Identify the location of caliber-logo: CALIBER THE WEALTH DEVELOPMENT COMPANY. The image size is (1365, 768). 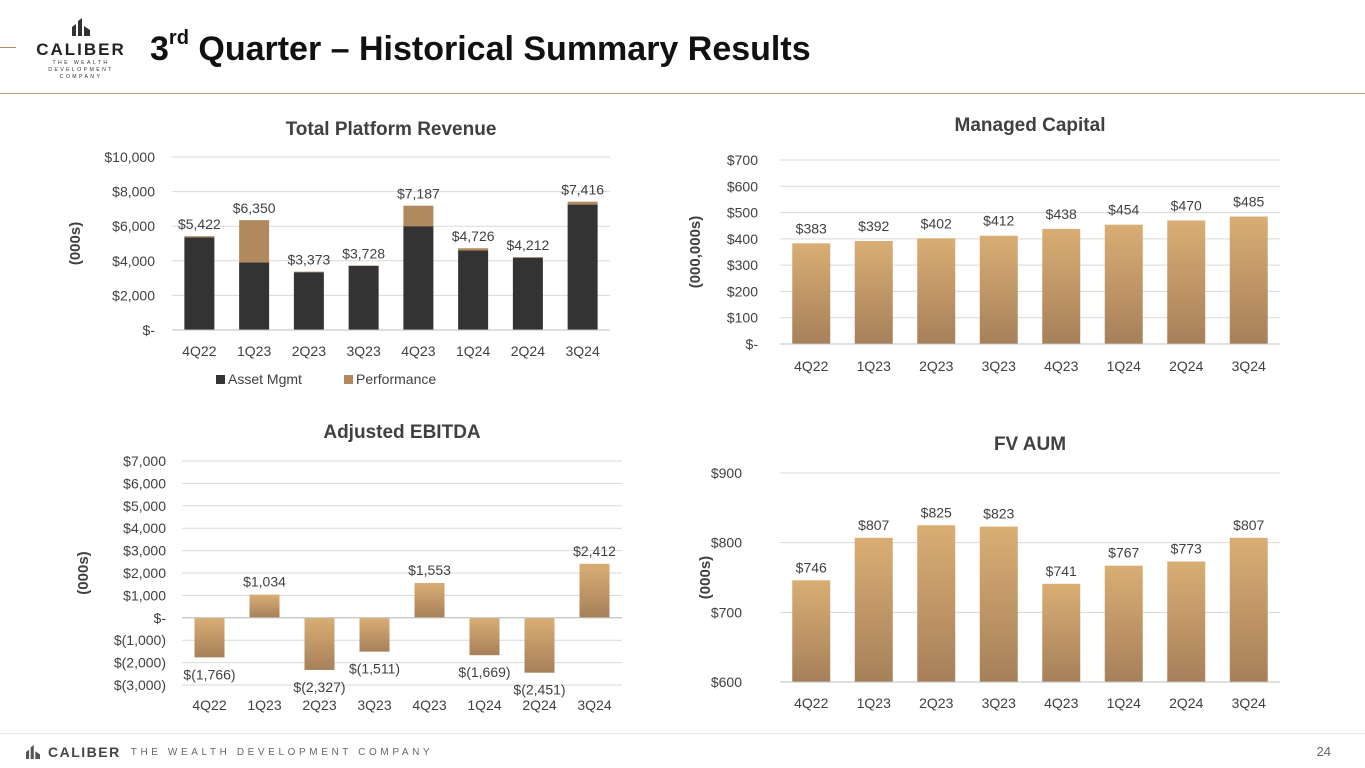
(81, 49).